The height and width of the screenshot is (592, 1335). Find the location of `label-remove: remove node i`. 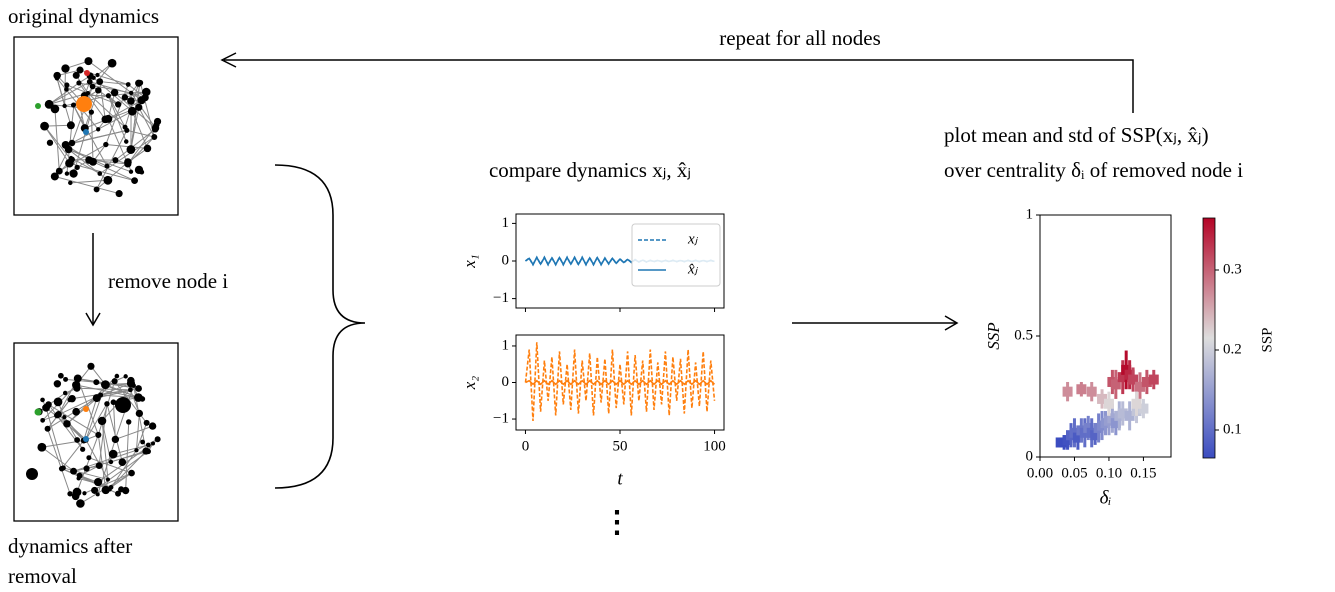

label-remove: remove node i is located at coordinates (168, 281).